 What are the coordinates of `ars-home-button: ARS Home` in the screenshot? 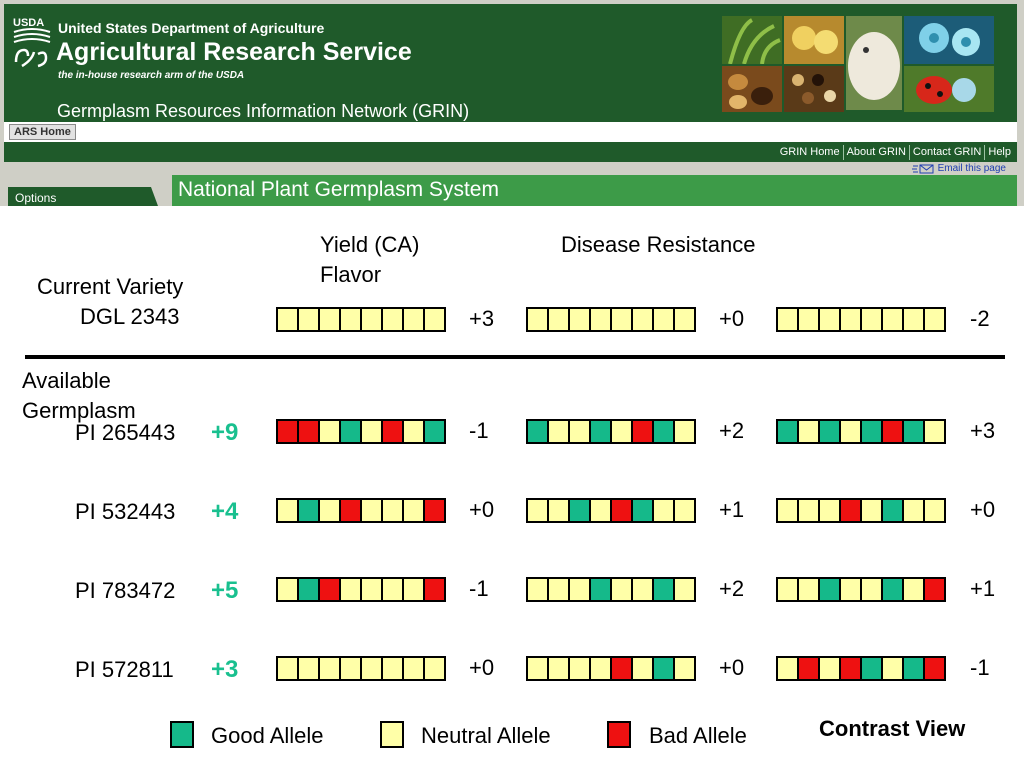 It's located at (42, 132).